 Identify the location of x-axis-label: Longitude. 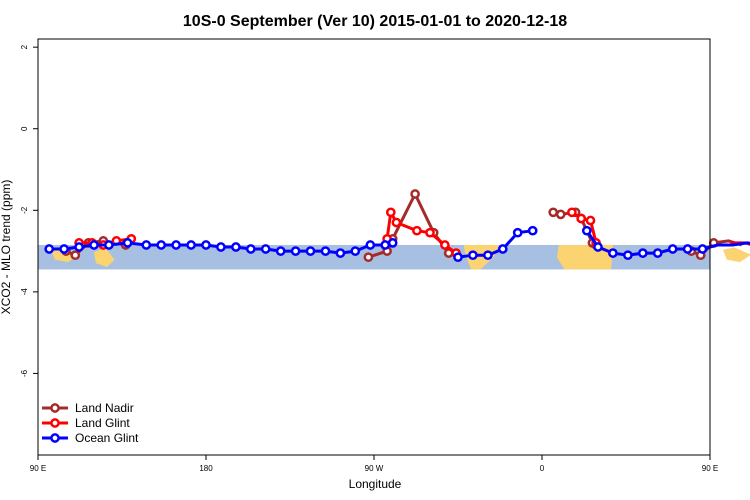
(375, 484).